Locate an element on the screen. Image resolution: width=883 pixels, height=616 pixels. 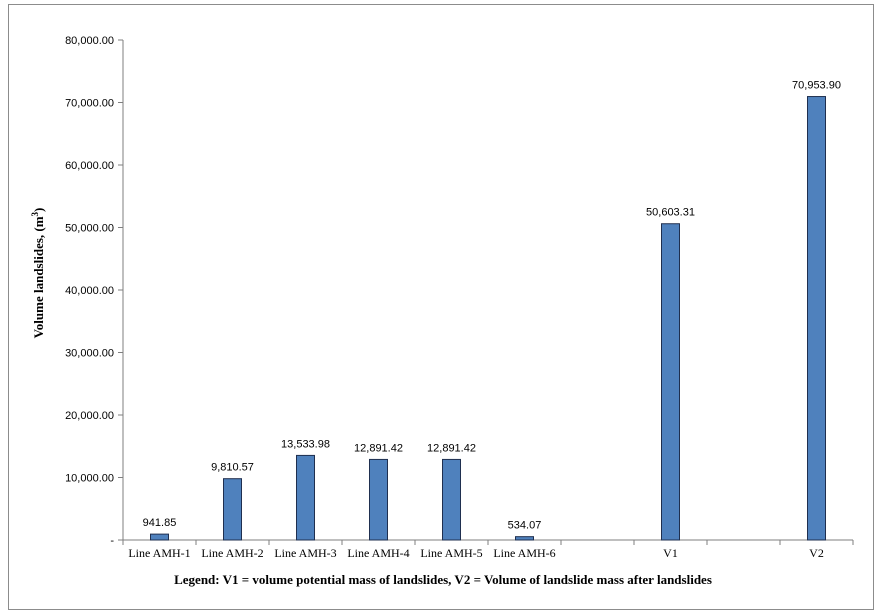
y-tick-label: 60,000.00 is located at coordinates (89, 166).